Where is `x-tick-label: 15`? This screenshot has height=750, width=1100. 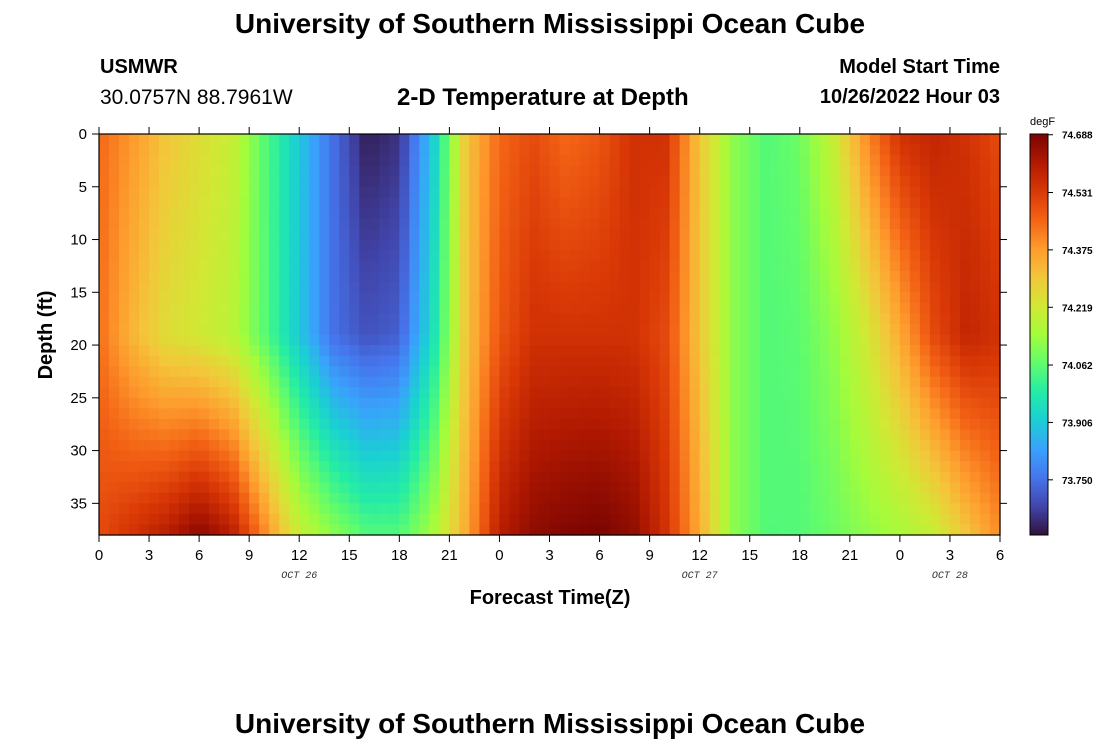 x-tick-label: 15 is located at coordinates (349, 555).